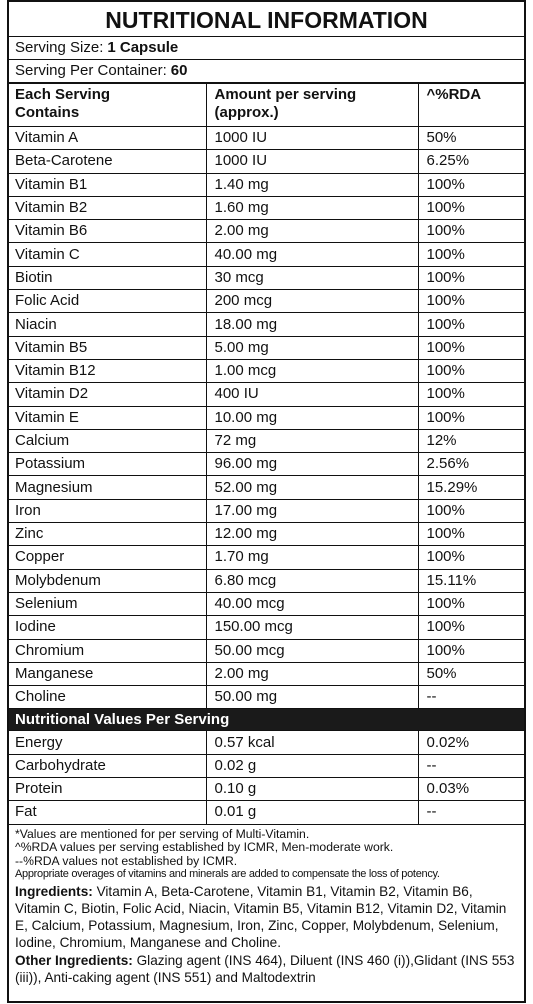  Describe the element at coordinates (312, 324) in the screenshot. I see `amount: 18.00 mg` at that location.